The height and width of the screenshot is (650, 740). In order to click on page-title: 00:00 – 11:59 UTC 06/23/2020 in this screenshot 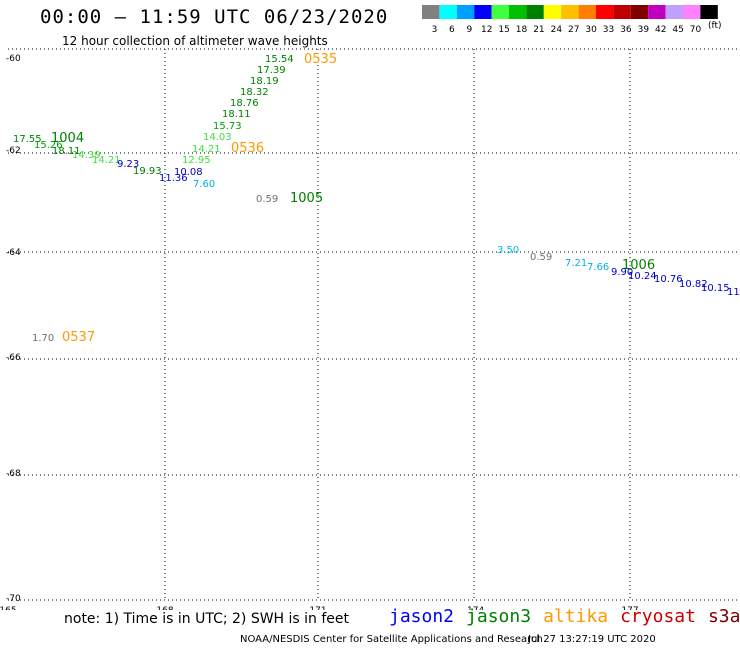, I will do `click(214, 17)`.